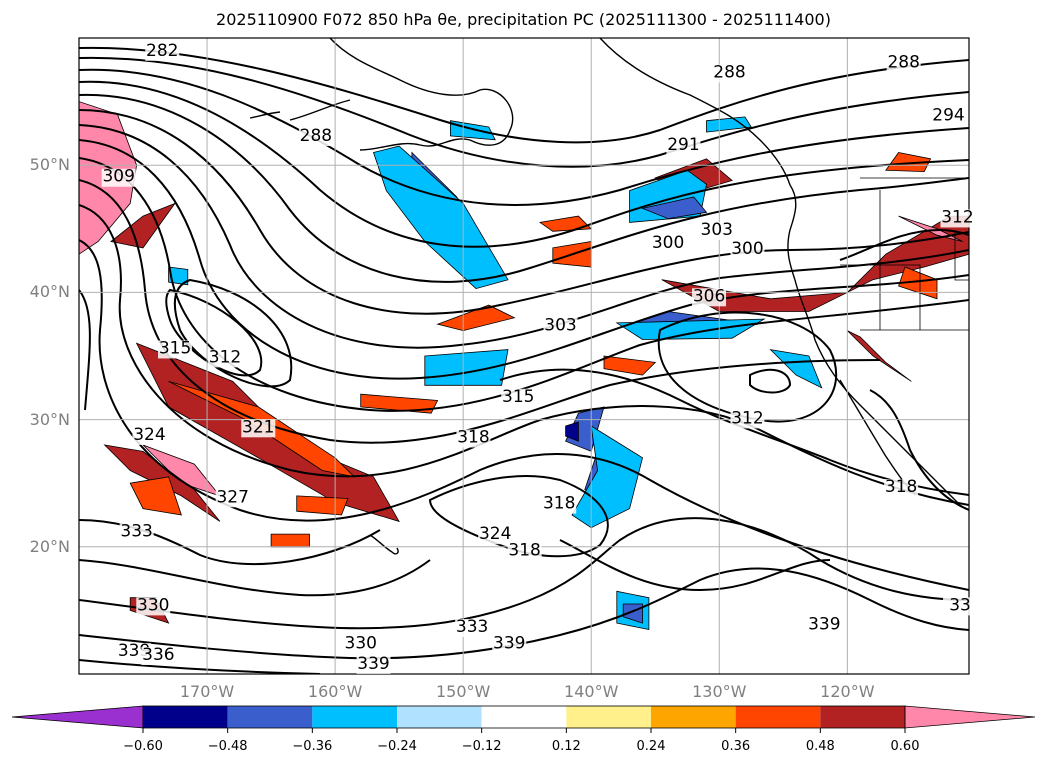 Image resolution: width=1047 pixels, height=767 pixels. Describe the element at coordinates (77, 717) in the screenshot. I see `colorbar-extend-min` at that location.